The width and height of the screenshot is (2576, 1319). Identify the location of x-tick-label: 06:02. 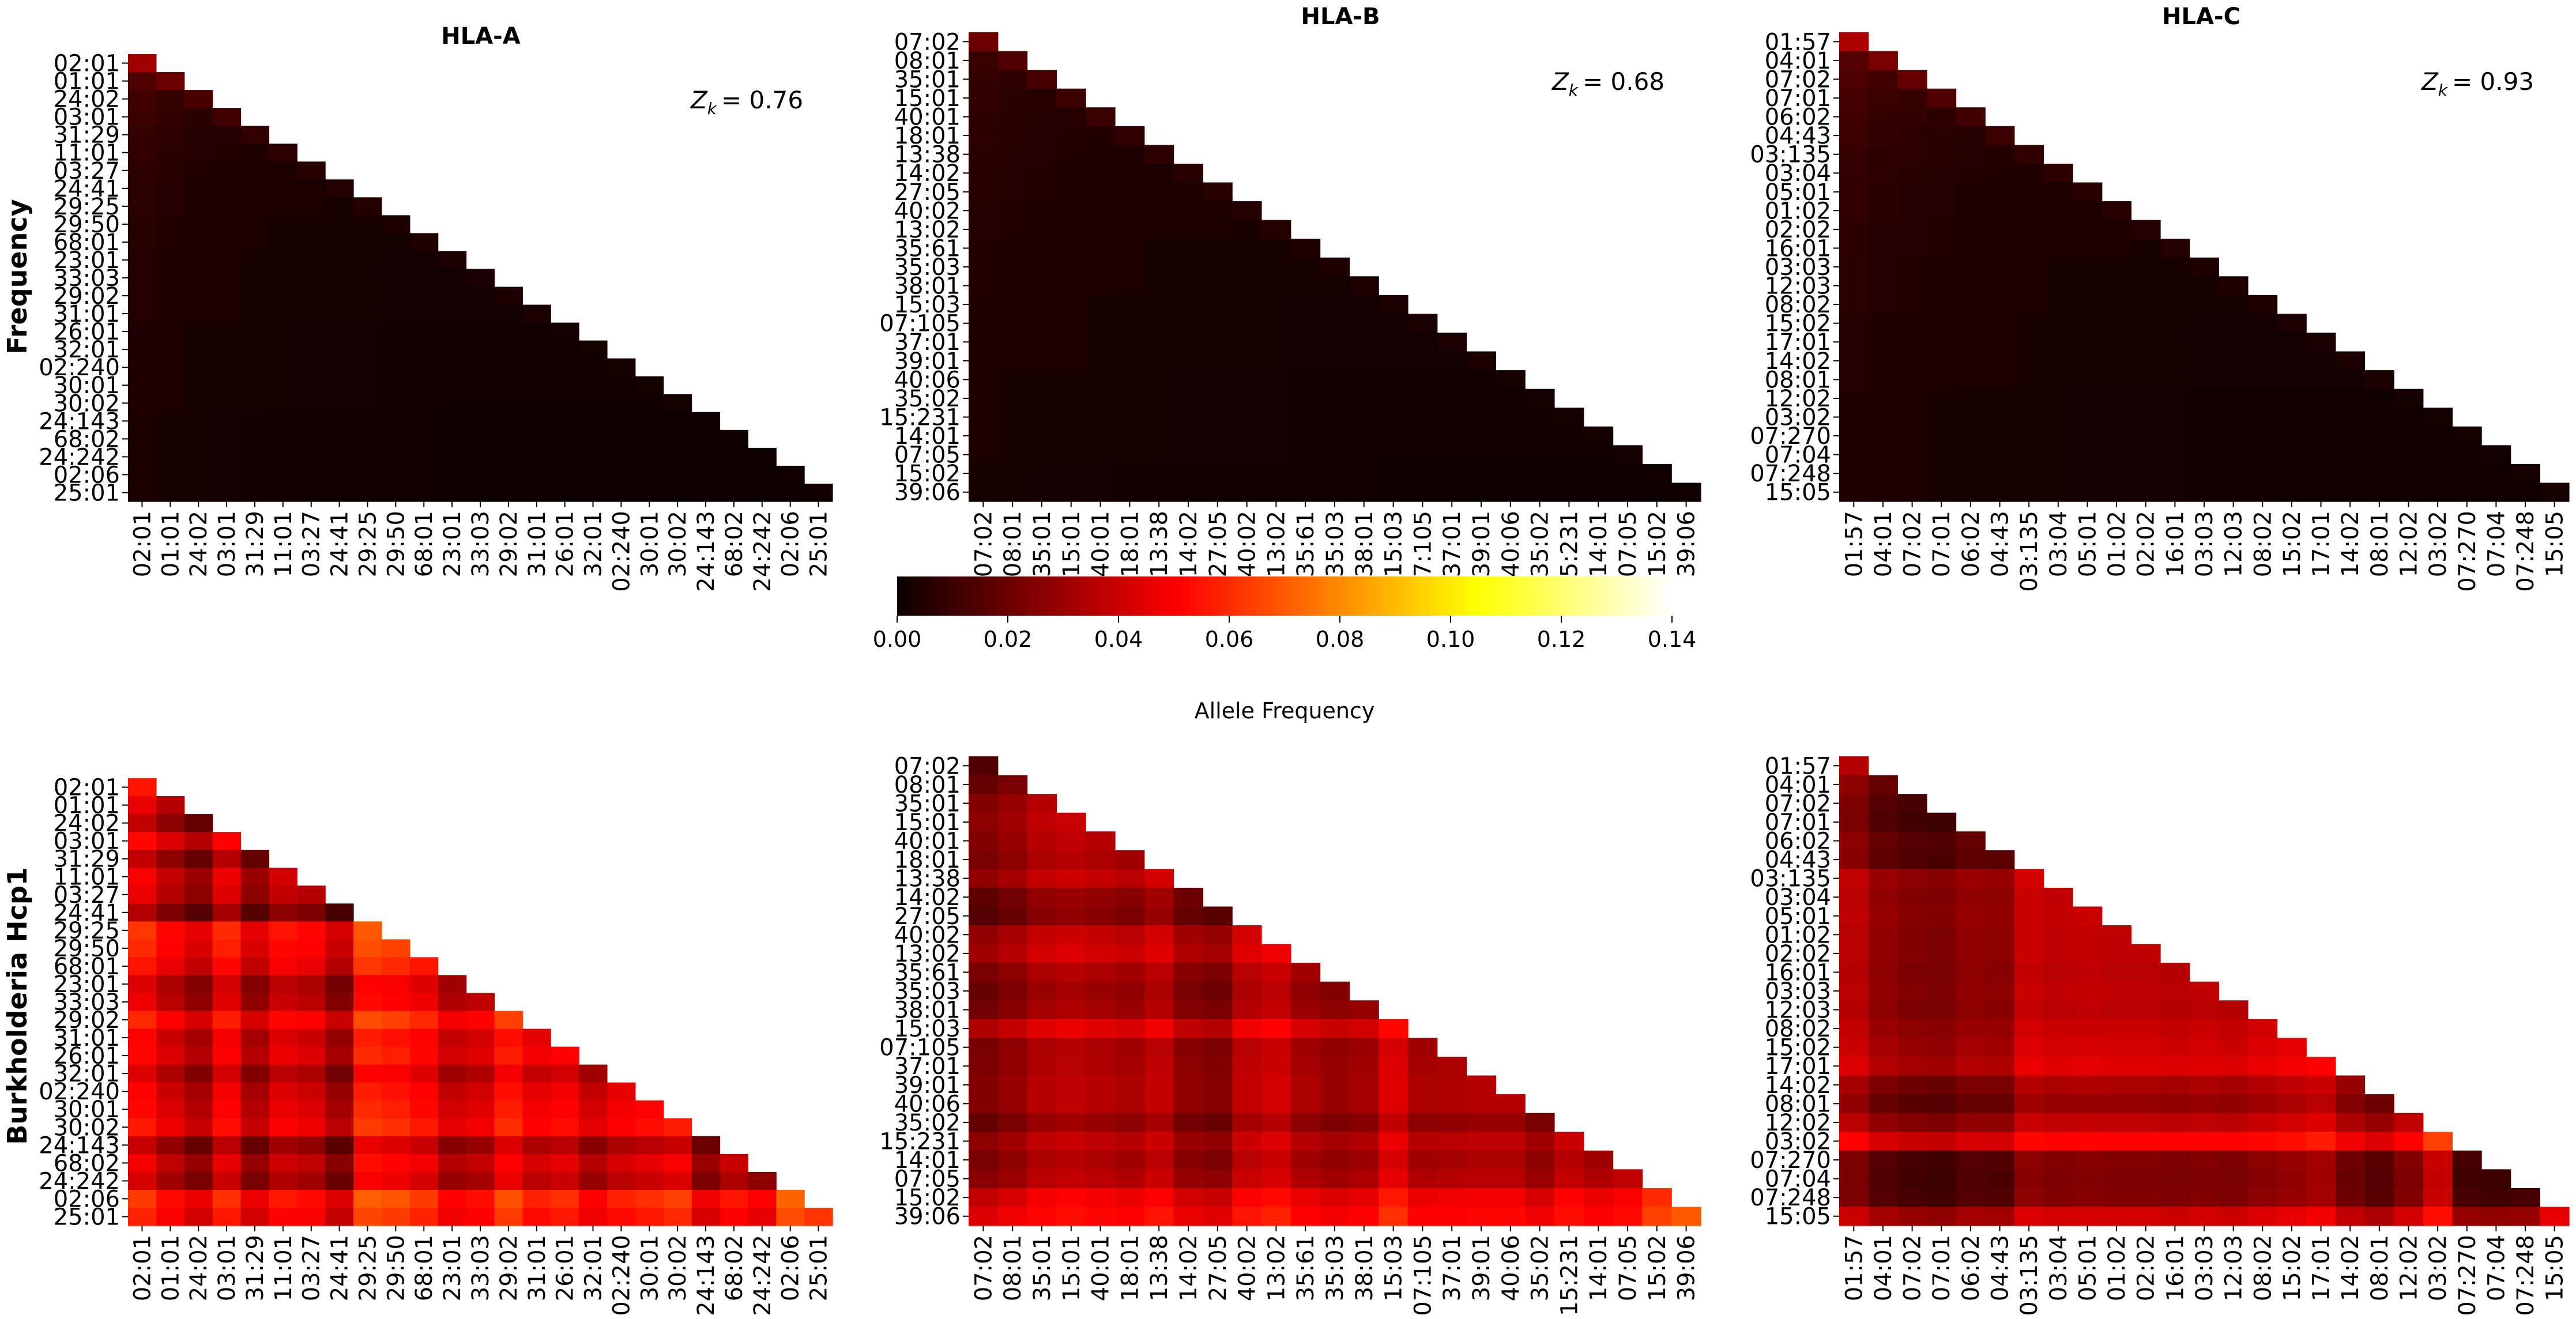
(1971, 544).